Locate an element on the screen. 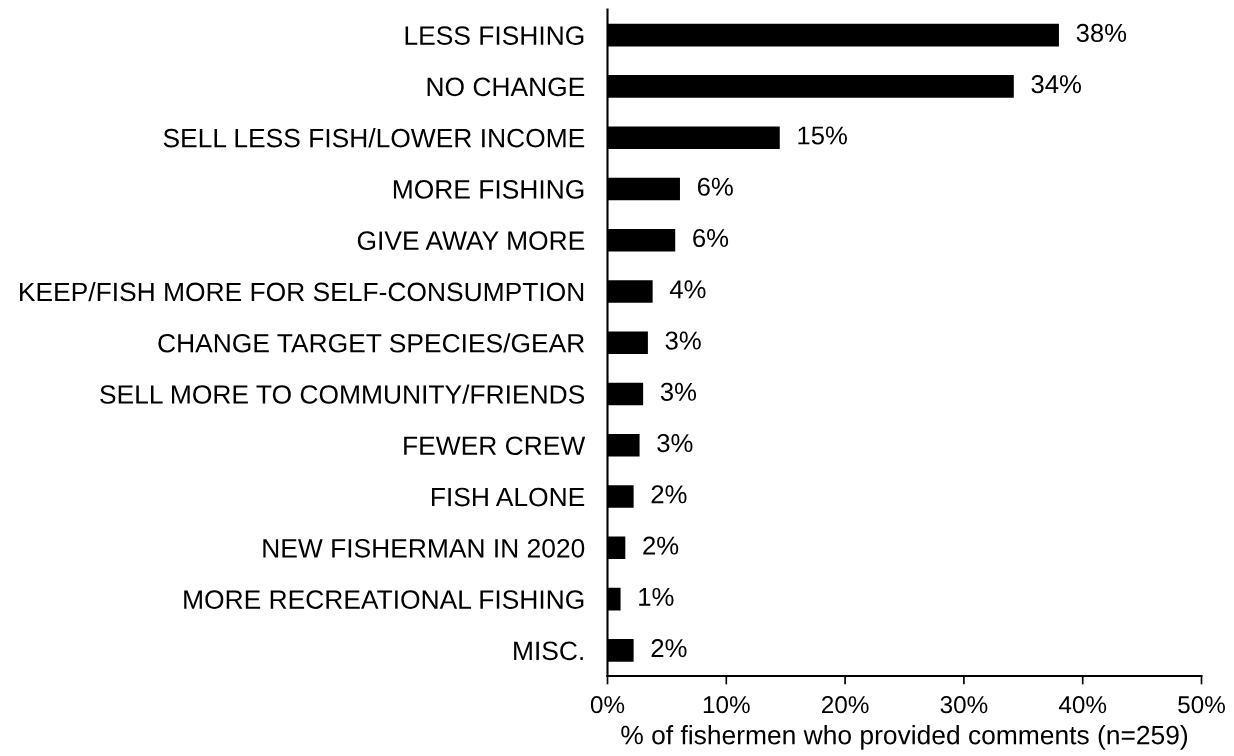 Image resolution: width=1234 pixels, height=756 pixels. data-label: 4% is located at coordinates (687, 289).